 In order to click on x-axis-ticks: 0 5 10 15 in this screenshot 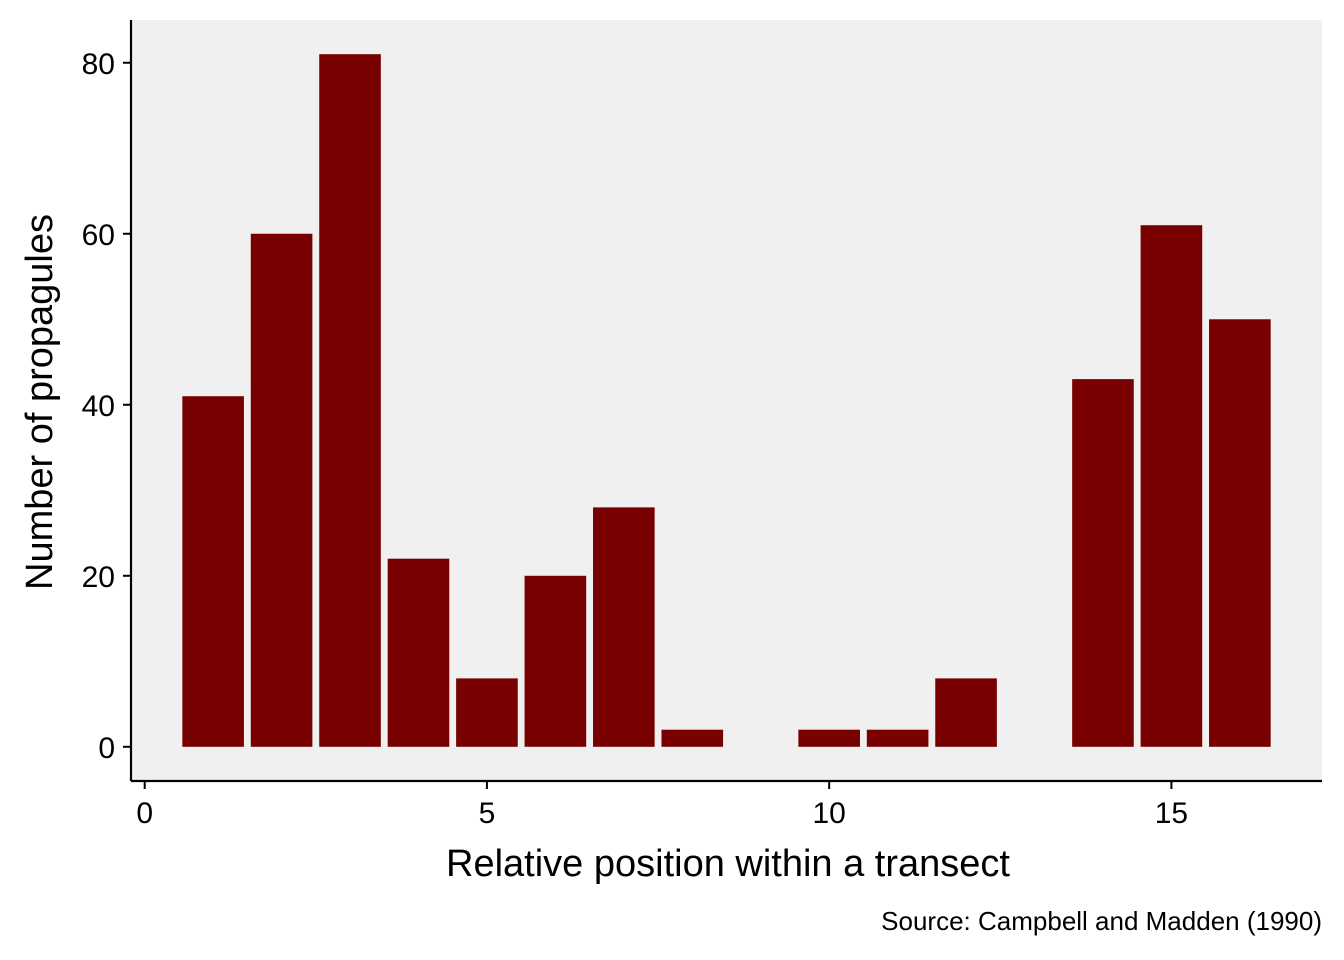, I will do `click(662, 805)`.